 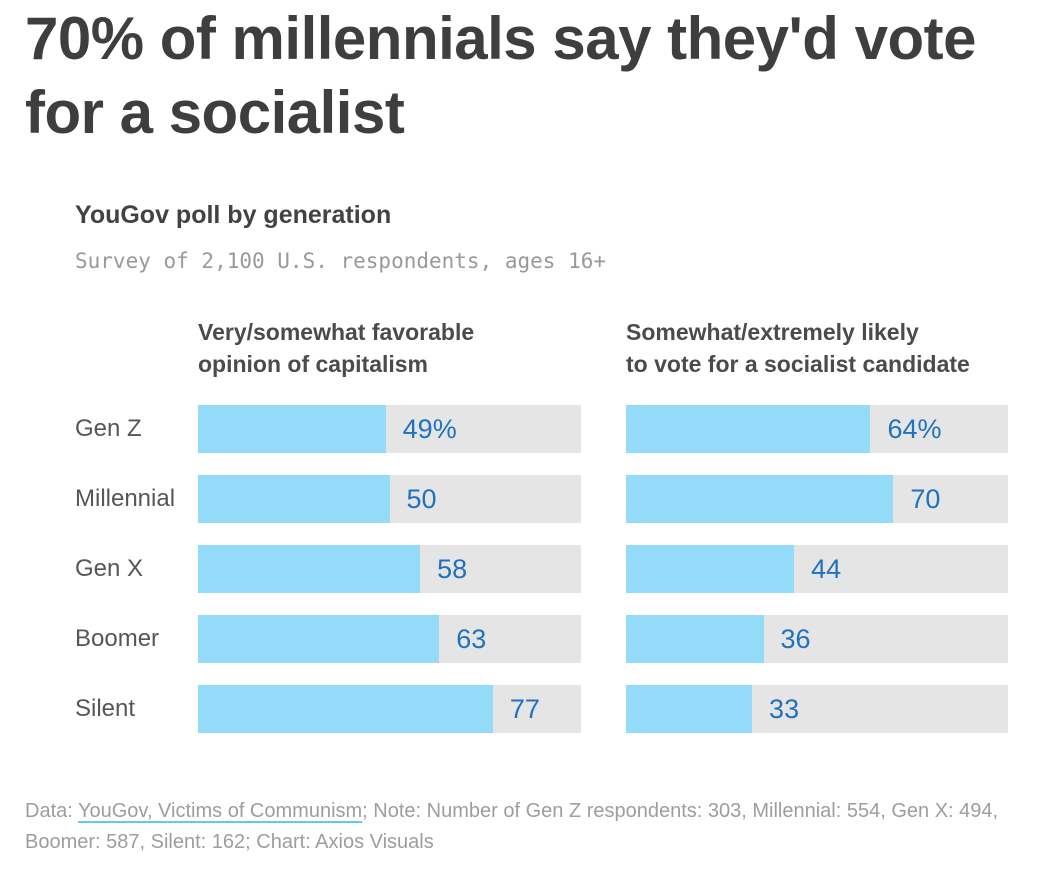 What do you see at coordinates (220, 811) in the screenshot?
I see `data-source-link: YouGov, Victims of Communism` at bounding box center [220, 811].